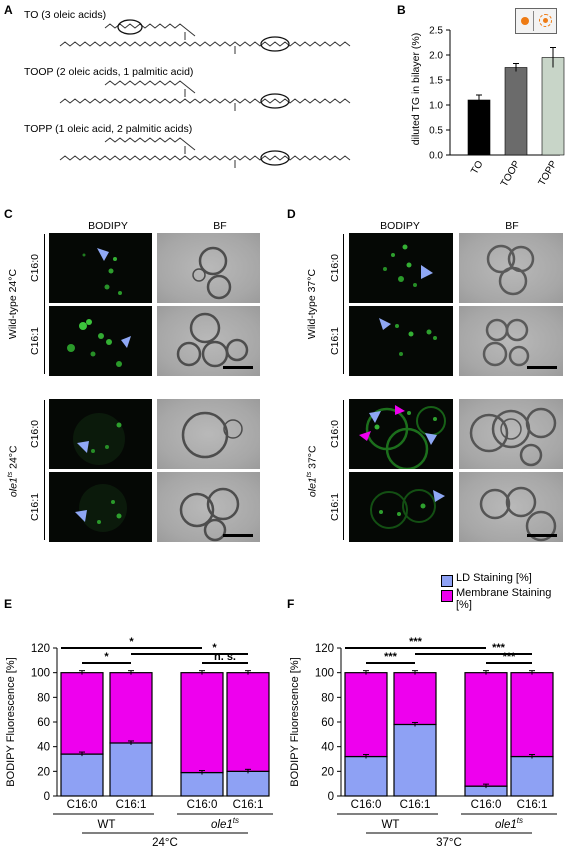  Describe the element at coordinates (512, 226) in the screenshot. I see `d-bf-header: BF` at that location.